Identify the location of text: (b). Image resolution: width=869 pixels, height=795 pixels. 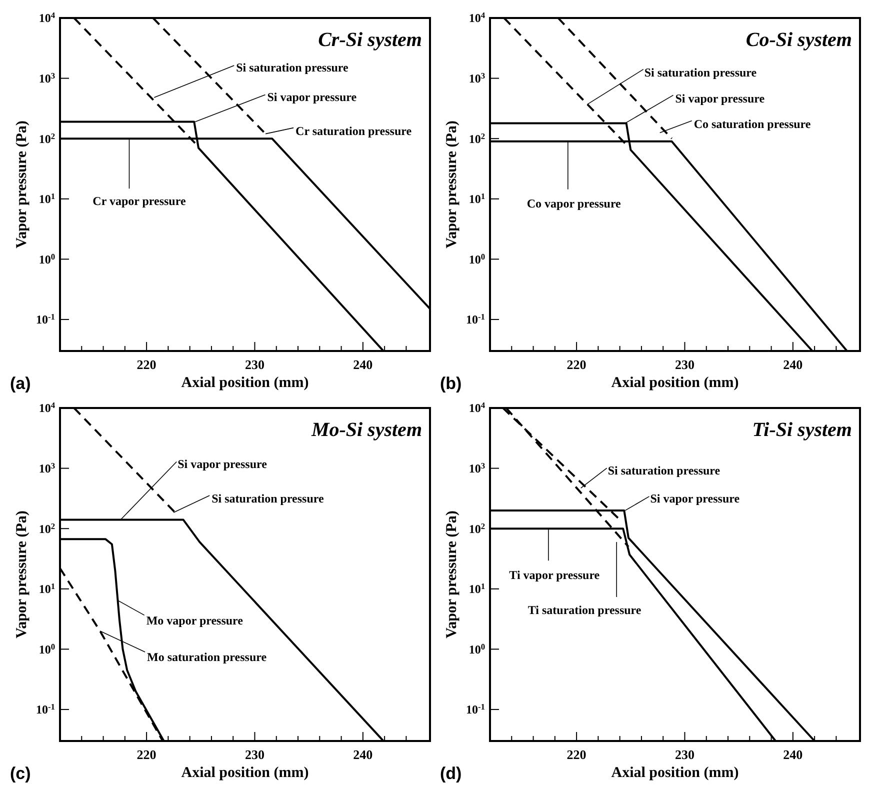
(451, 383).